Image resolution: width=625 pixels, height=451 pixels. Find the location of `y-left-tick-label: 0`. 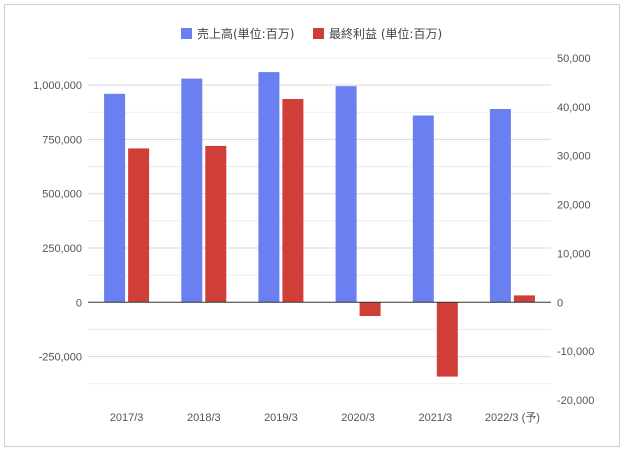

y-left-tick-label: 0 is located at coordinates (79, 303).